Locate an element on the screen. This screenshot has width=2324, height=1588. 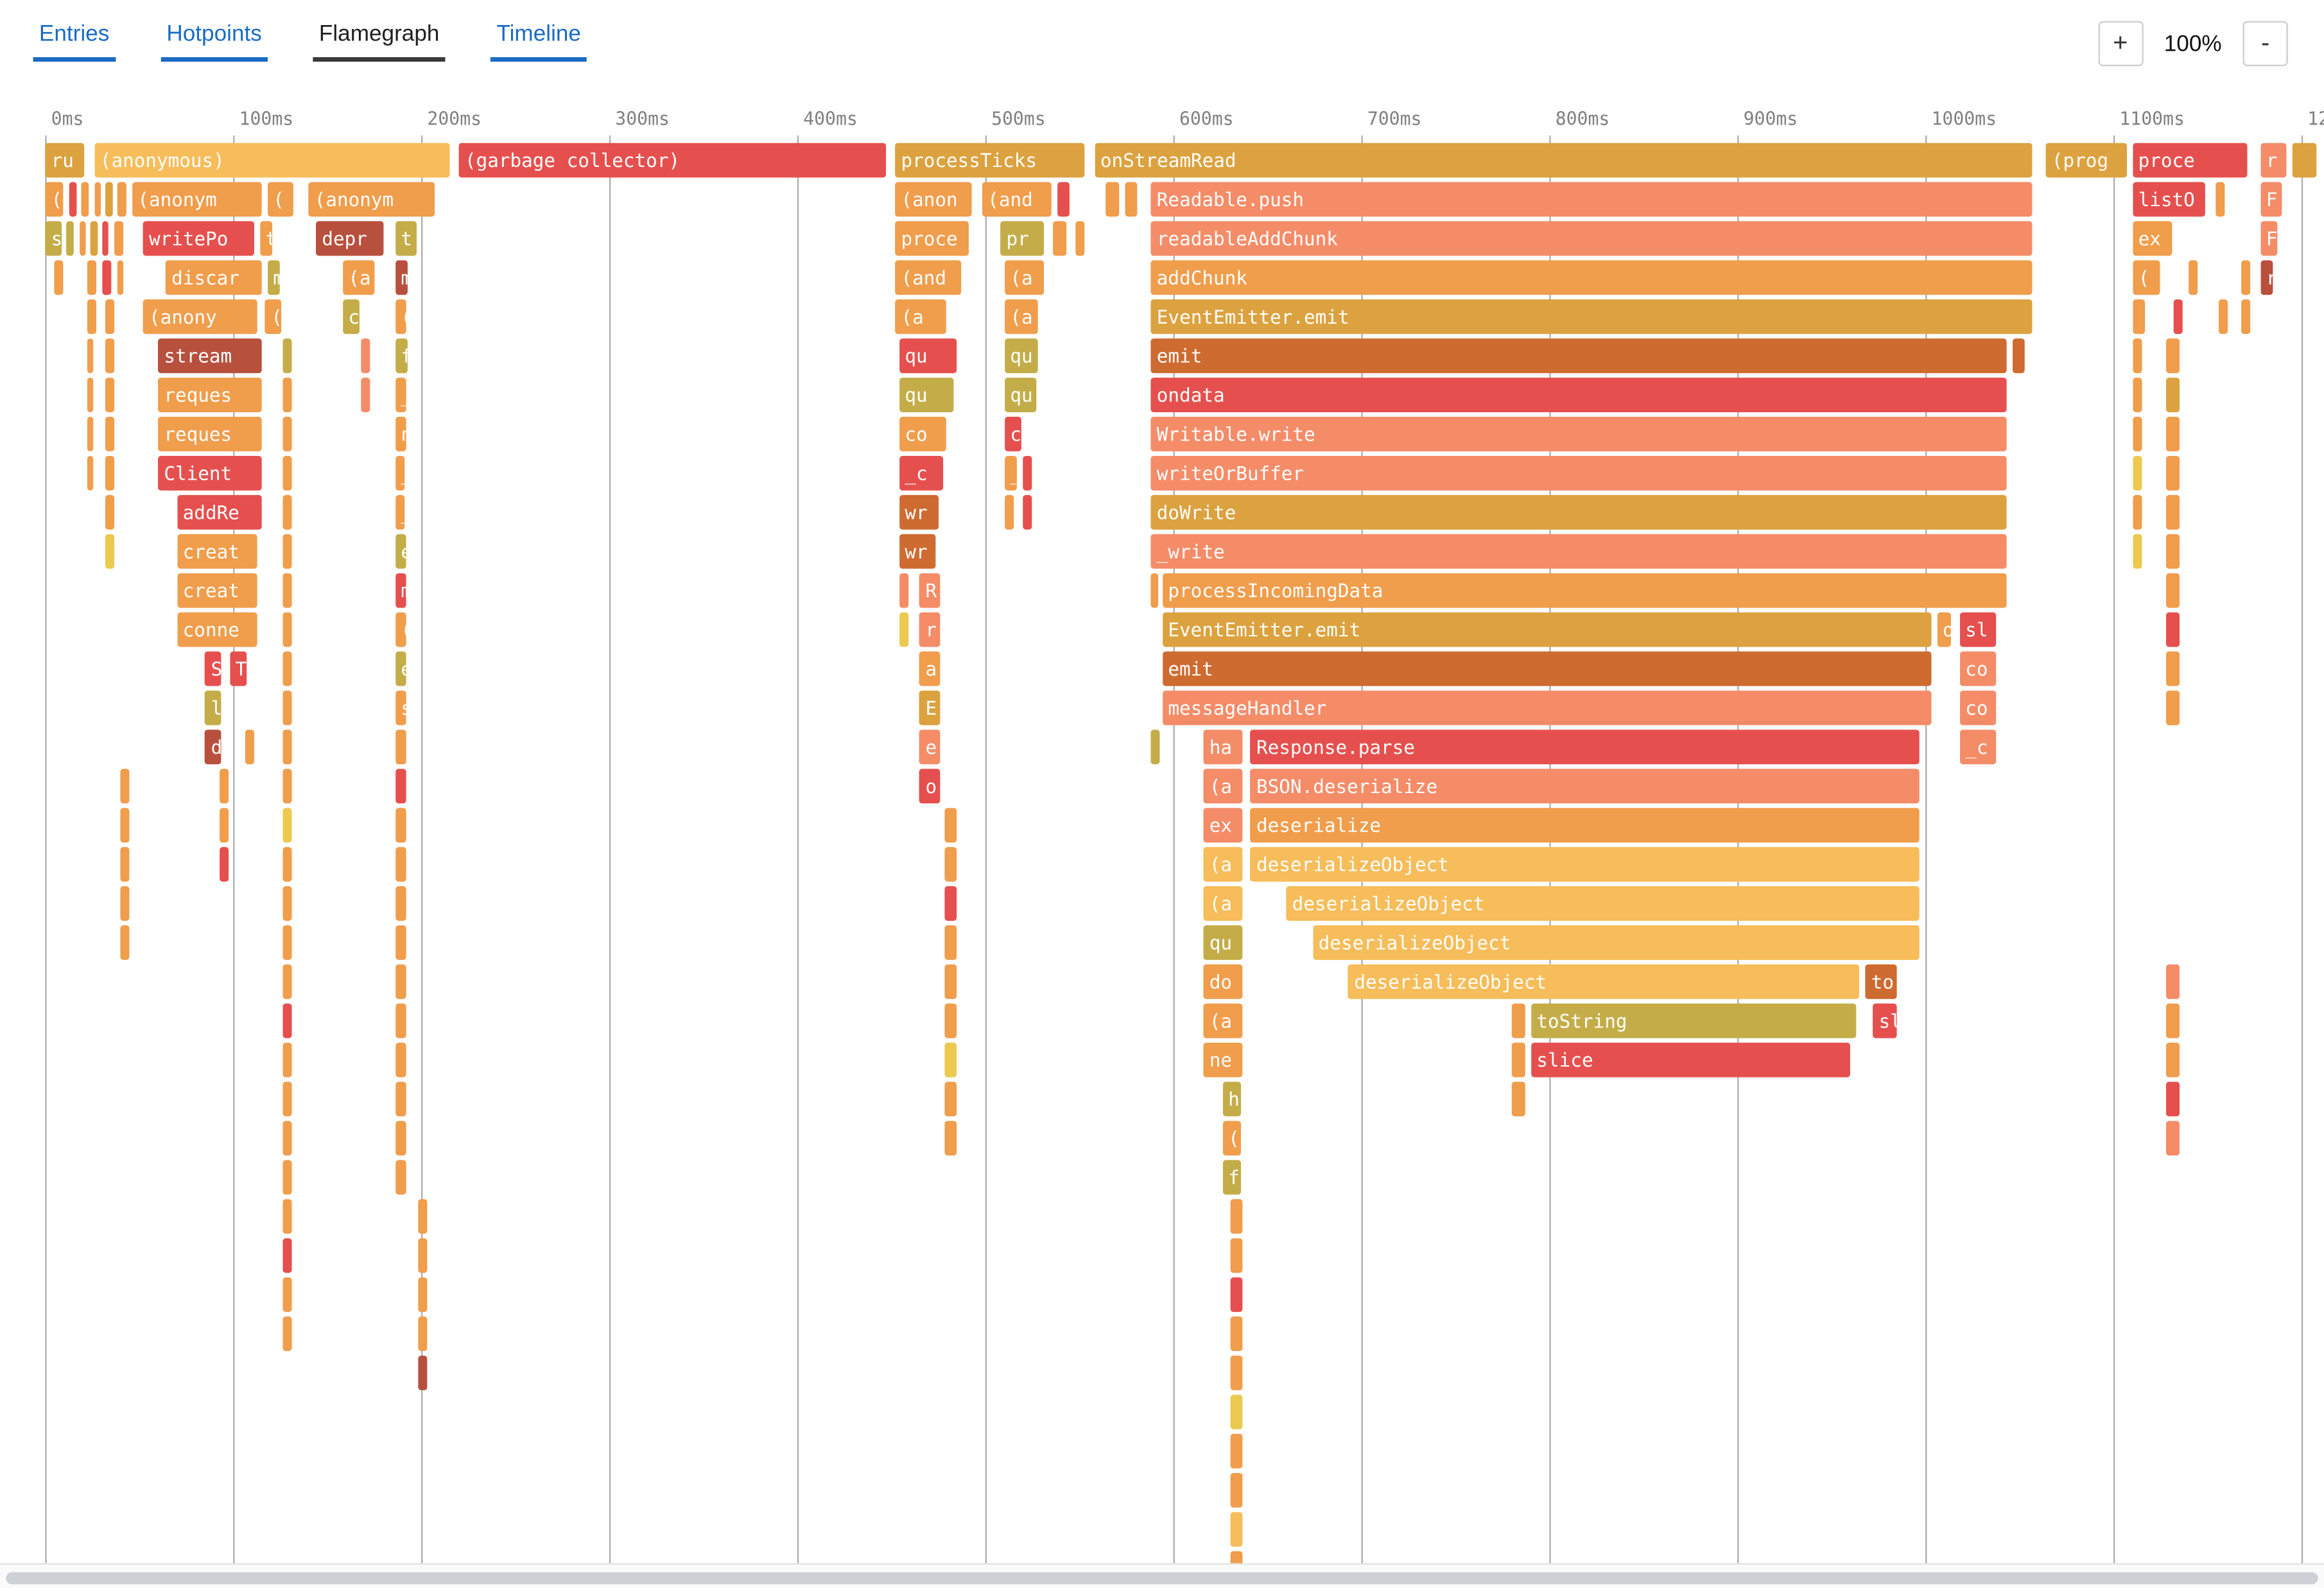
flame-frame: (anonym is located at coordinates (371, 199).